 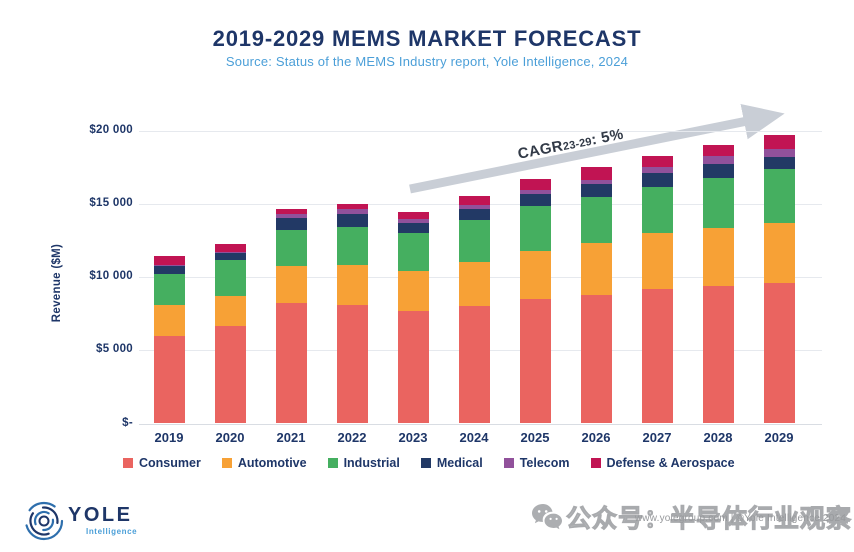 I want to click on legend-item-defense-aerospace: Defense & Aerospace, so click(x=662, y=463).